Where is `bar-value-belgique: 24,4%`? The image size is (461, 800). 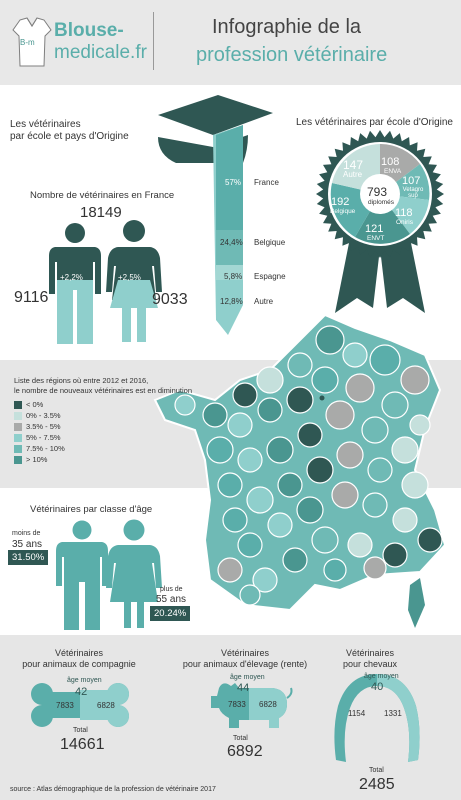
bar-value-belgique: 24,4% is located at coordinates (231, 242).